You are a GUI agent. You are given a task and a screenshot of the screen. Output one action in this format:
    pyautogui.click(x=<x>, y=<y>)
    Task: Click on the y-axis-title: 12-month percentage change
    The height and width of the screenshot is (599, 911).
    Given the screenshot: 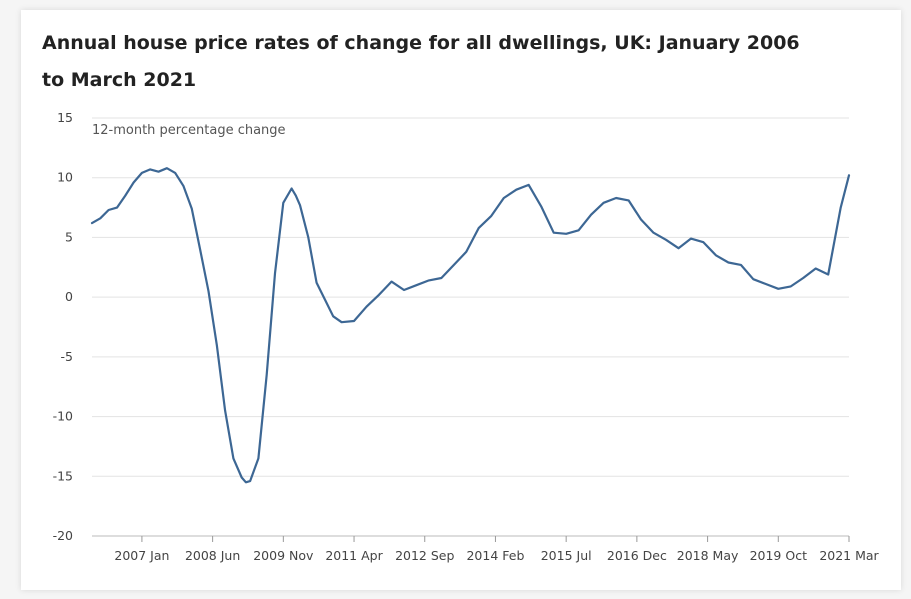 What is the action you would take?
    pyautogui.click(x=189, y=130)
    